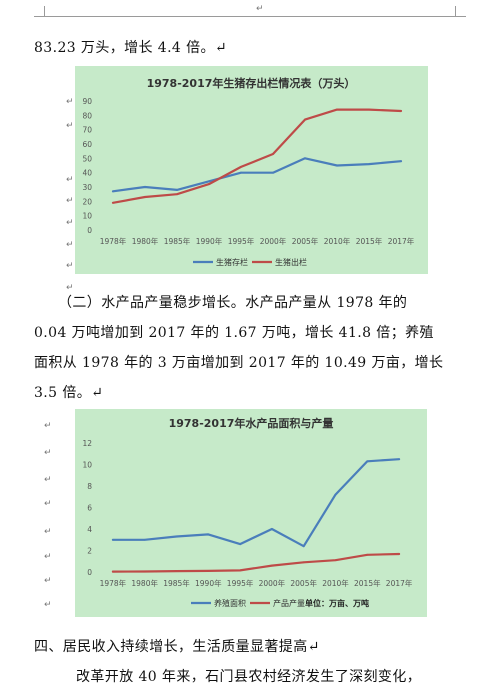 This screenshot has width=479, height=700. I want to click on legend-label: 生猪出栏, so click(291, 262).